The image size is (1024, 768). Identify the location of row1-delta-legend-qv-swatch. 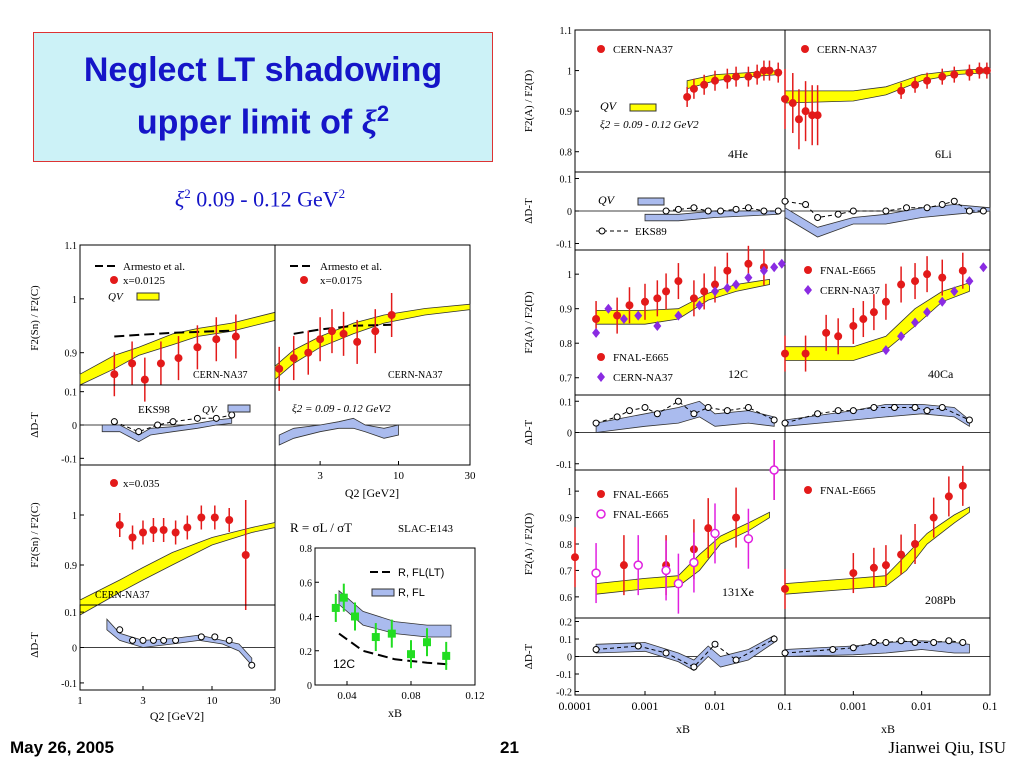
(651, 201).